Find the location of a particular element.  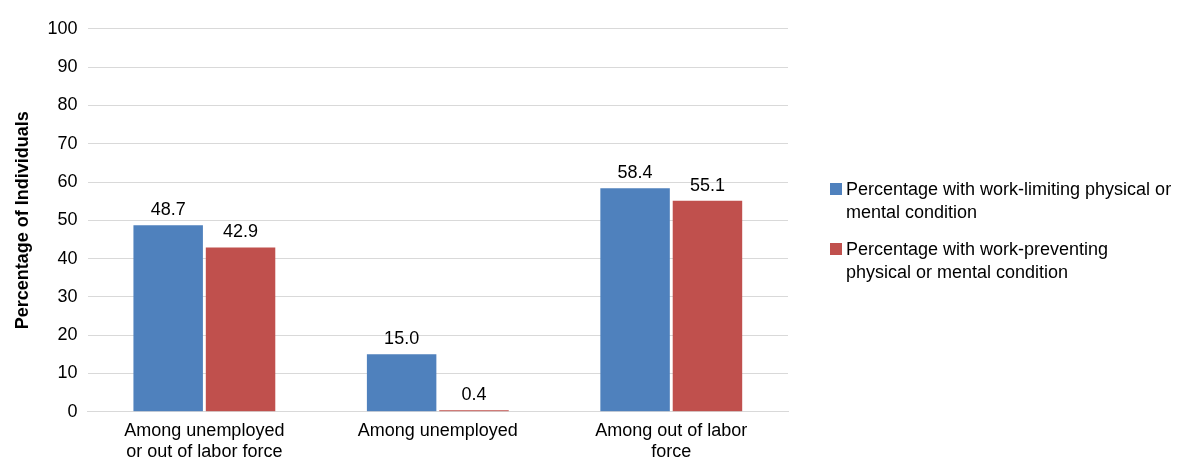

x-tick-label: Among out of labor force is located at coordinates (671, 440).